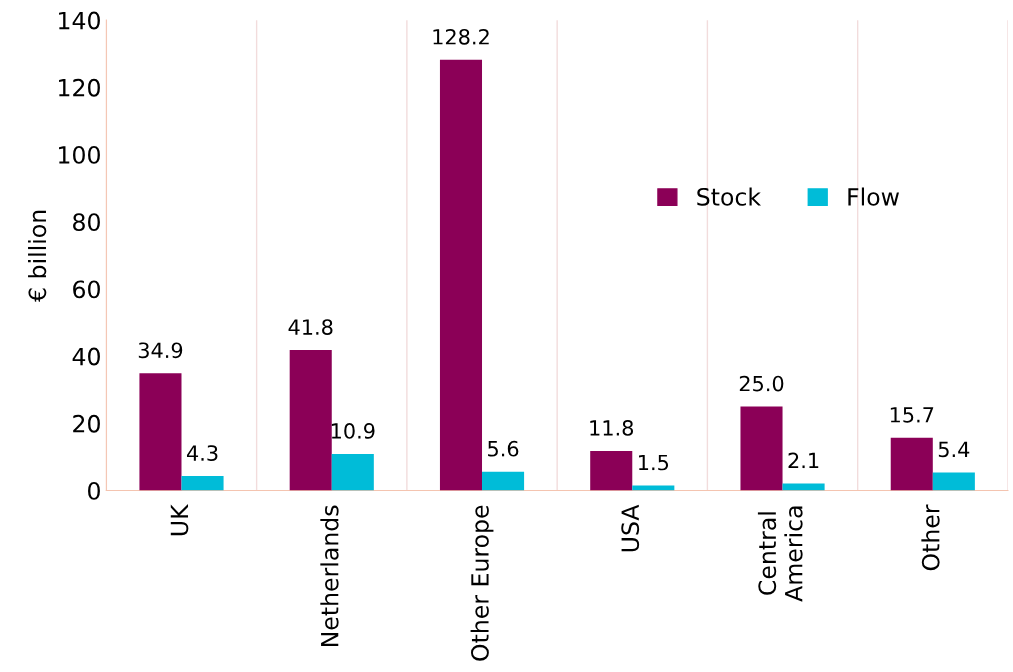  What do you see at coordinates (79, 20) in the screenshot?
I see `y-tick-label: 140` at bounding box center [79, 20].